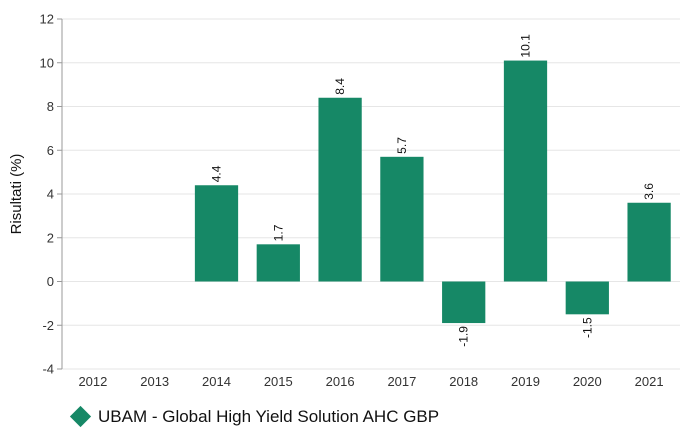 The width and height of the screenshot is (680, 433). What do you see at coordinates (48, 369) in the screenshot?
I see `y-tick-label: -4` at bounding box center [48, 369].